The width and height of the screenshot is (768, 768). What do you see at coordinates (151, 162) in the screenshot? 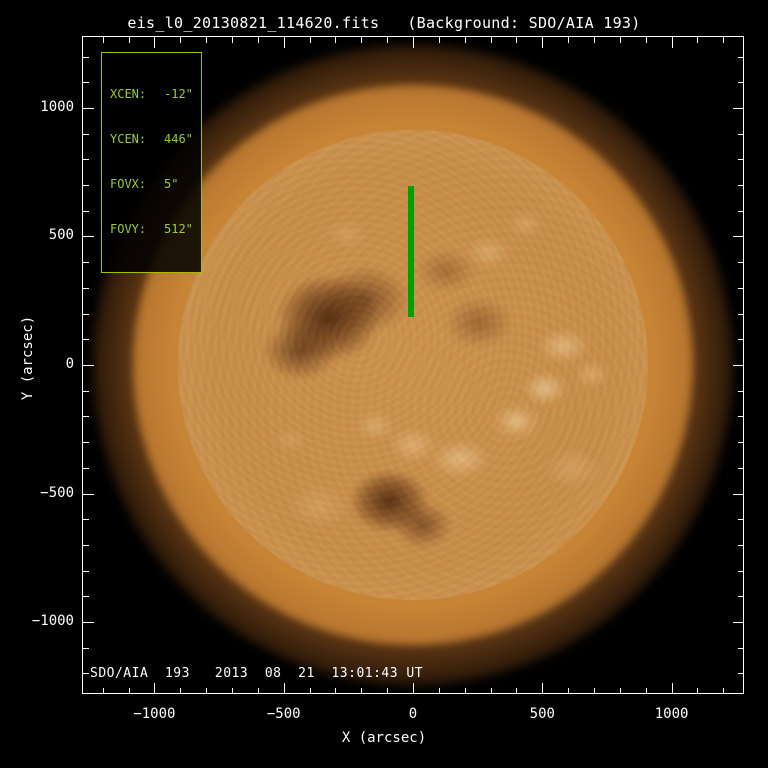
I see `fov-parameter-box: XCEN: -12" YCEN: 446" FOVX: 5" FOVY: 512"` at bounding box center [151, 162].